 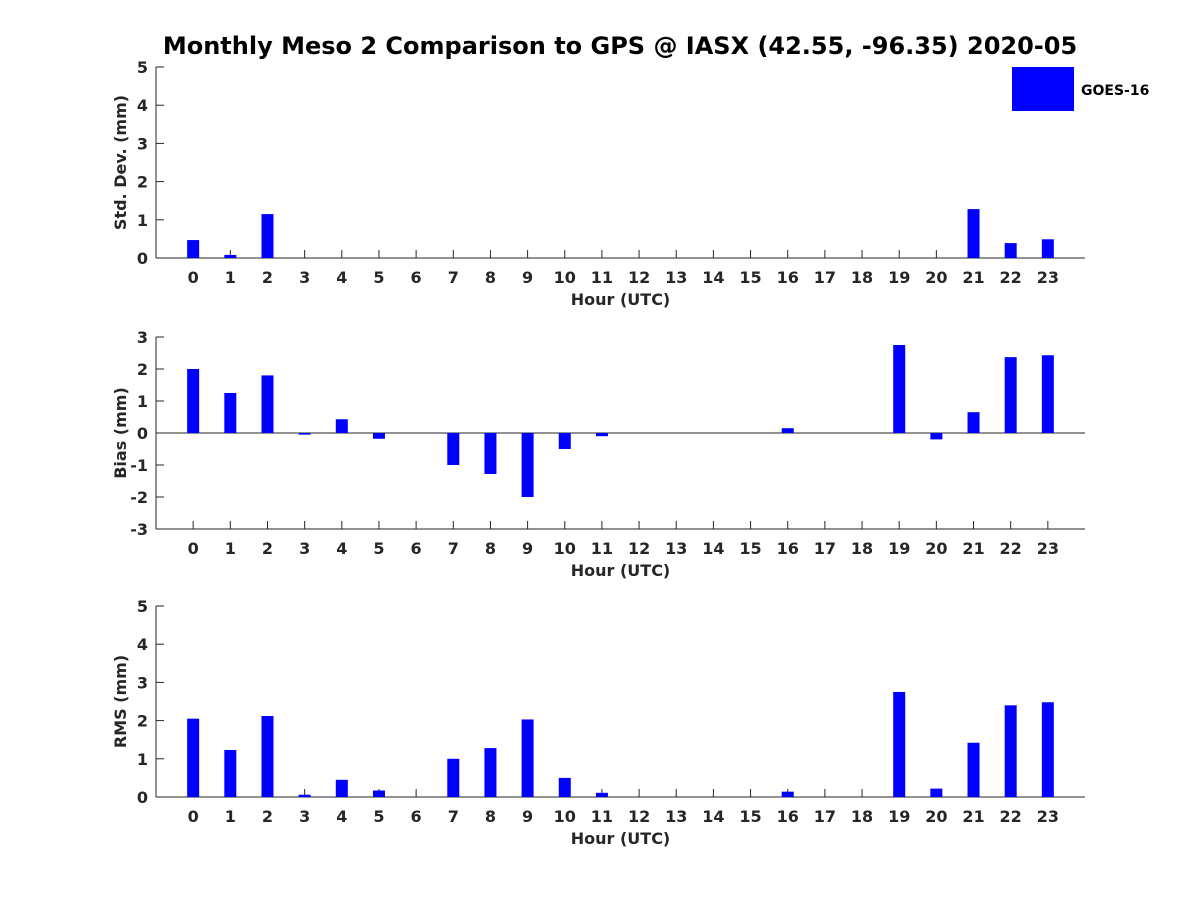 I want to click on x-tick-label: 16, so click(x=788, y=548).